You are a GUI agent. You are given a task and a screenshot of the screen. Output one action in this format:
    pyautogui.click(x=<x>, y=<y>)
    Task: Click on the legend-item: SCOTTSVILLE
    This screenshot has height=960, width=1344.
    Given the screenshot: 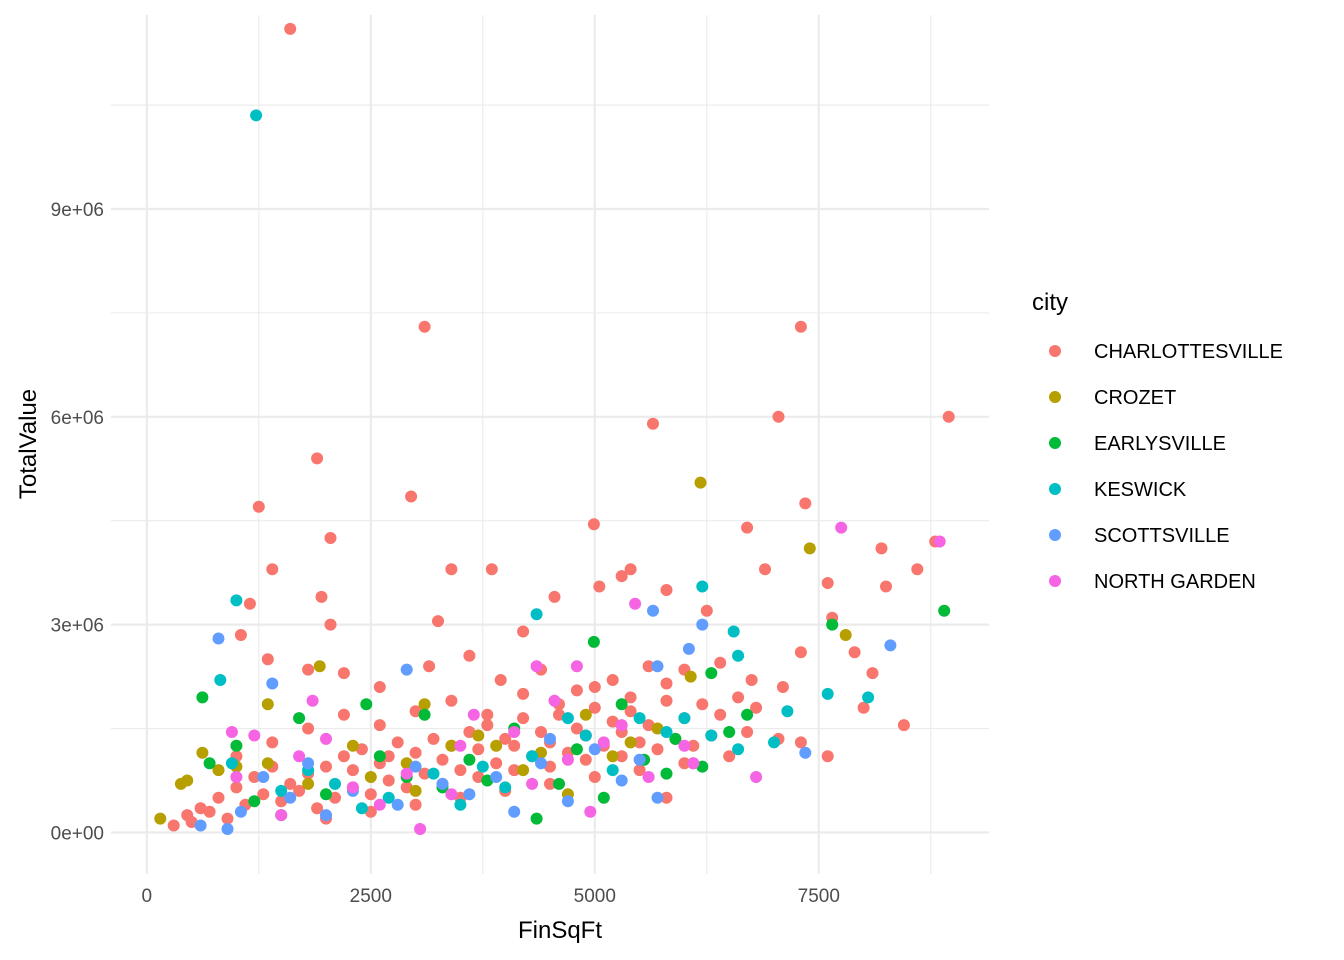 What is the action you would take?
    pyautogui.click(x=1139, y=536)
    